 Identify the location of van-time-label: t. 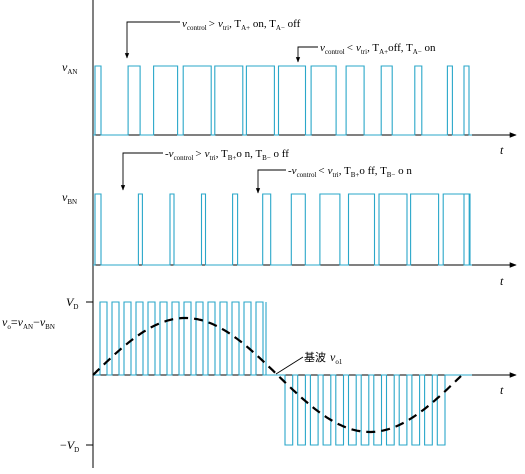
(502, 150).